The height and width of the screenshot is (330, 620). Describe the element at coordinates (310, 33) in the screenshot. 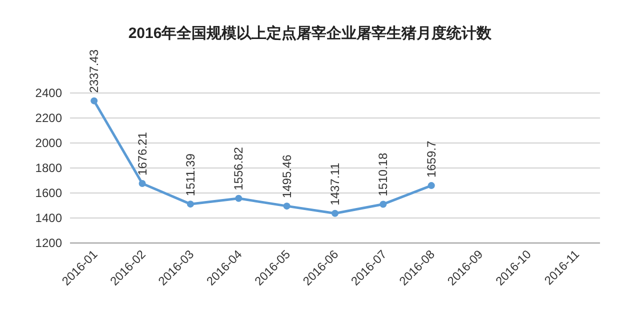

I see `chart-title: 2016年全国规模以上定点屠宰企业屠宰生猪月度统计数` at that location.